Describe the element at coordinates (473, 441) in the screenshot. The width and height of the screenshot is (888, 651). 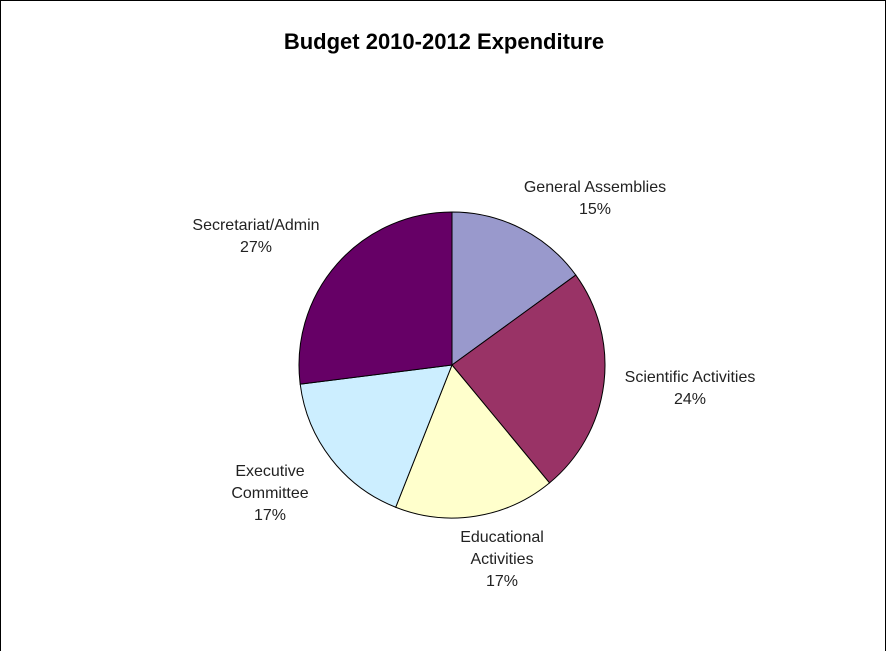
I see `pie-slice-educational-activities` at that location.